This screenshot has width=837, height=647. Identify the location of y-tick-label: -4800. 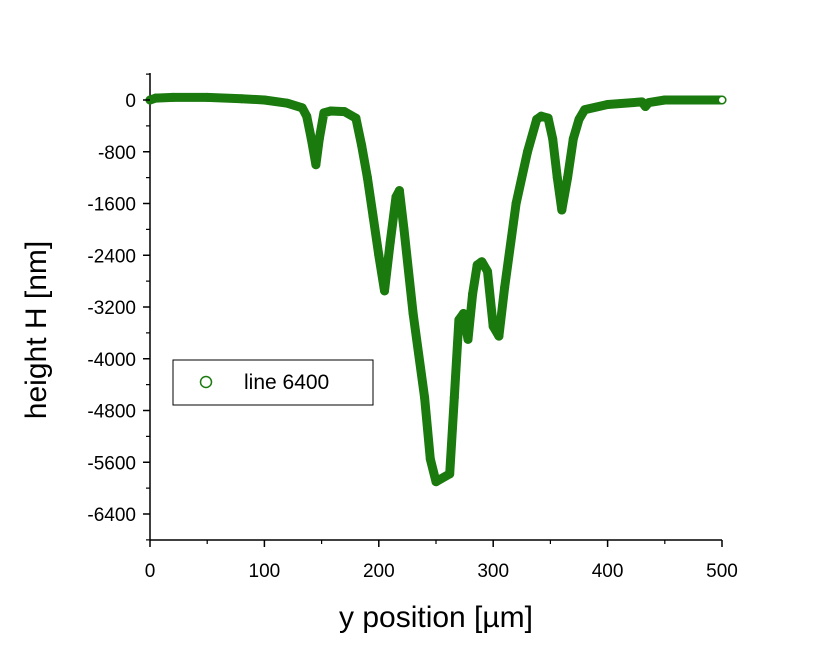
(111, 412).